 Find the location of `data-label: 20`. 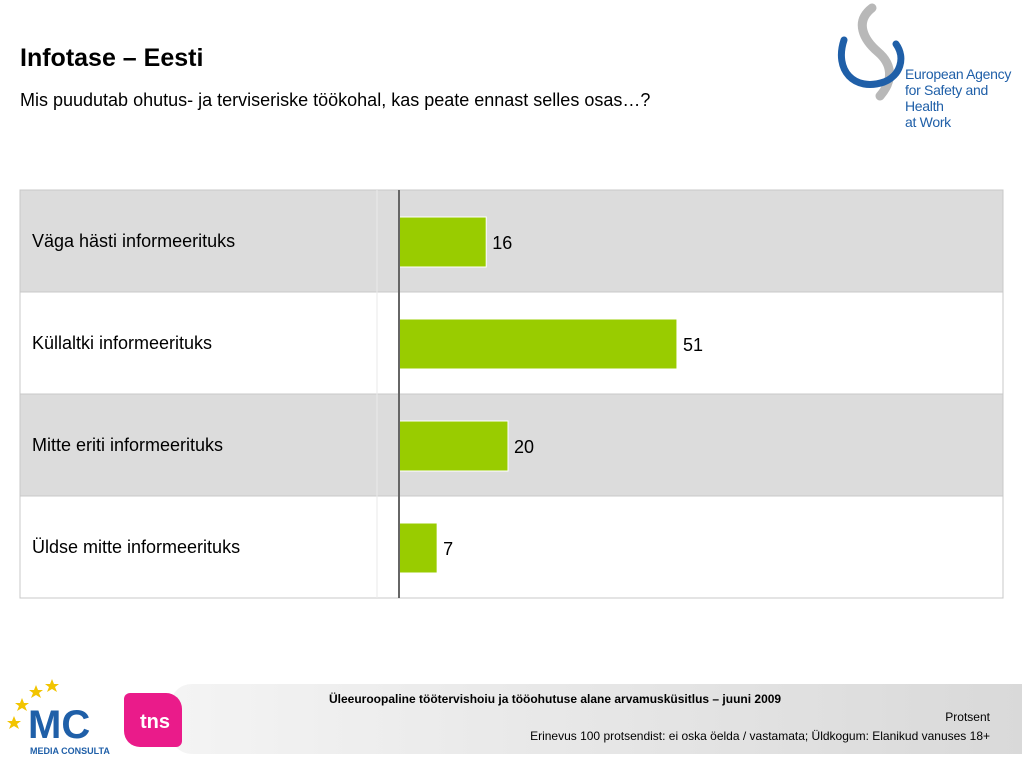

data-label: 20 is located at coordinates (524, 447).